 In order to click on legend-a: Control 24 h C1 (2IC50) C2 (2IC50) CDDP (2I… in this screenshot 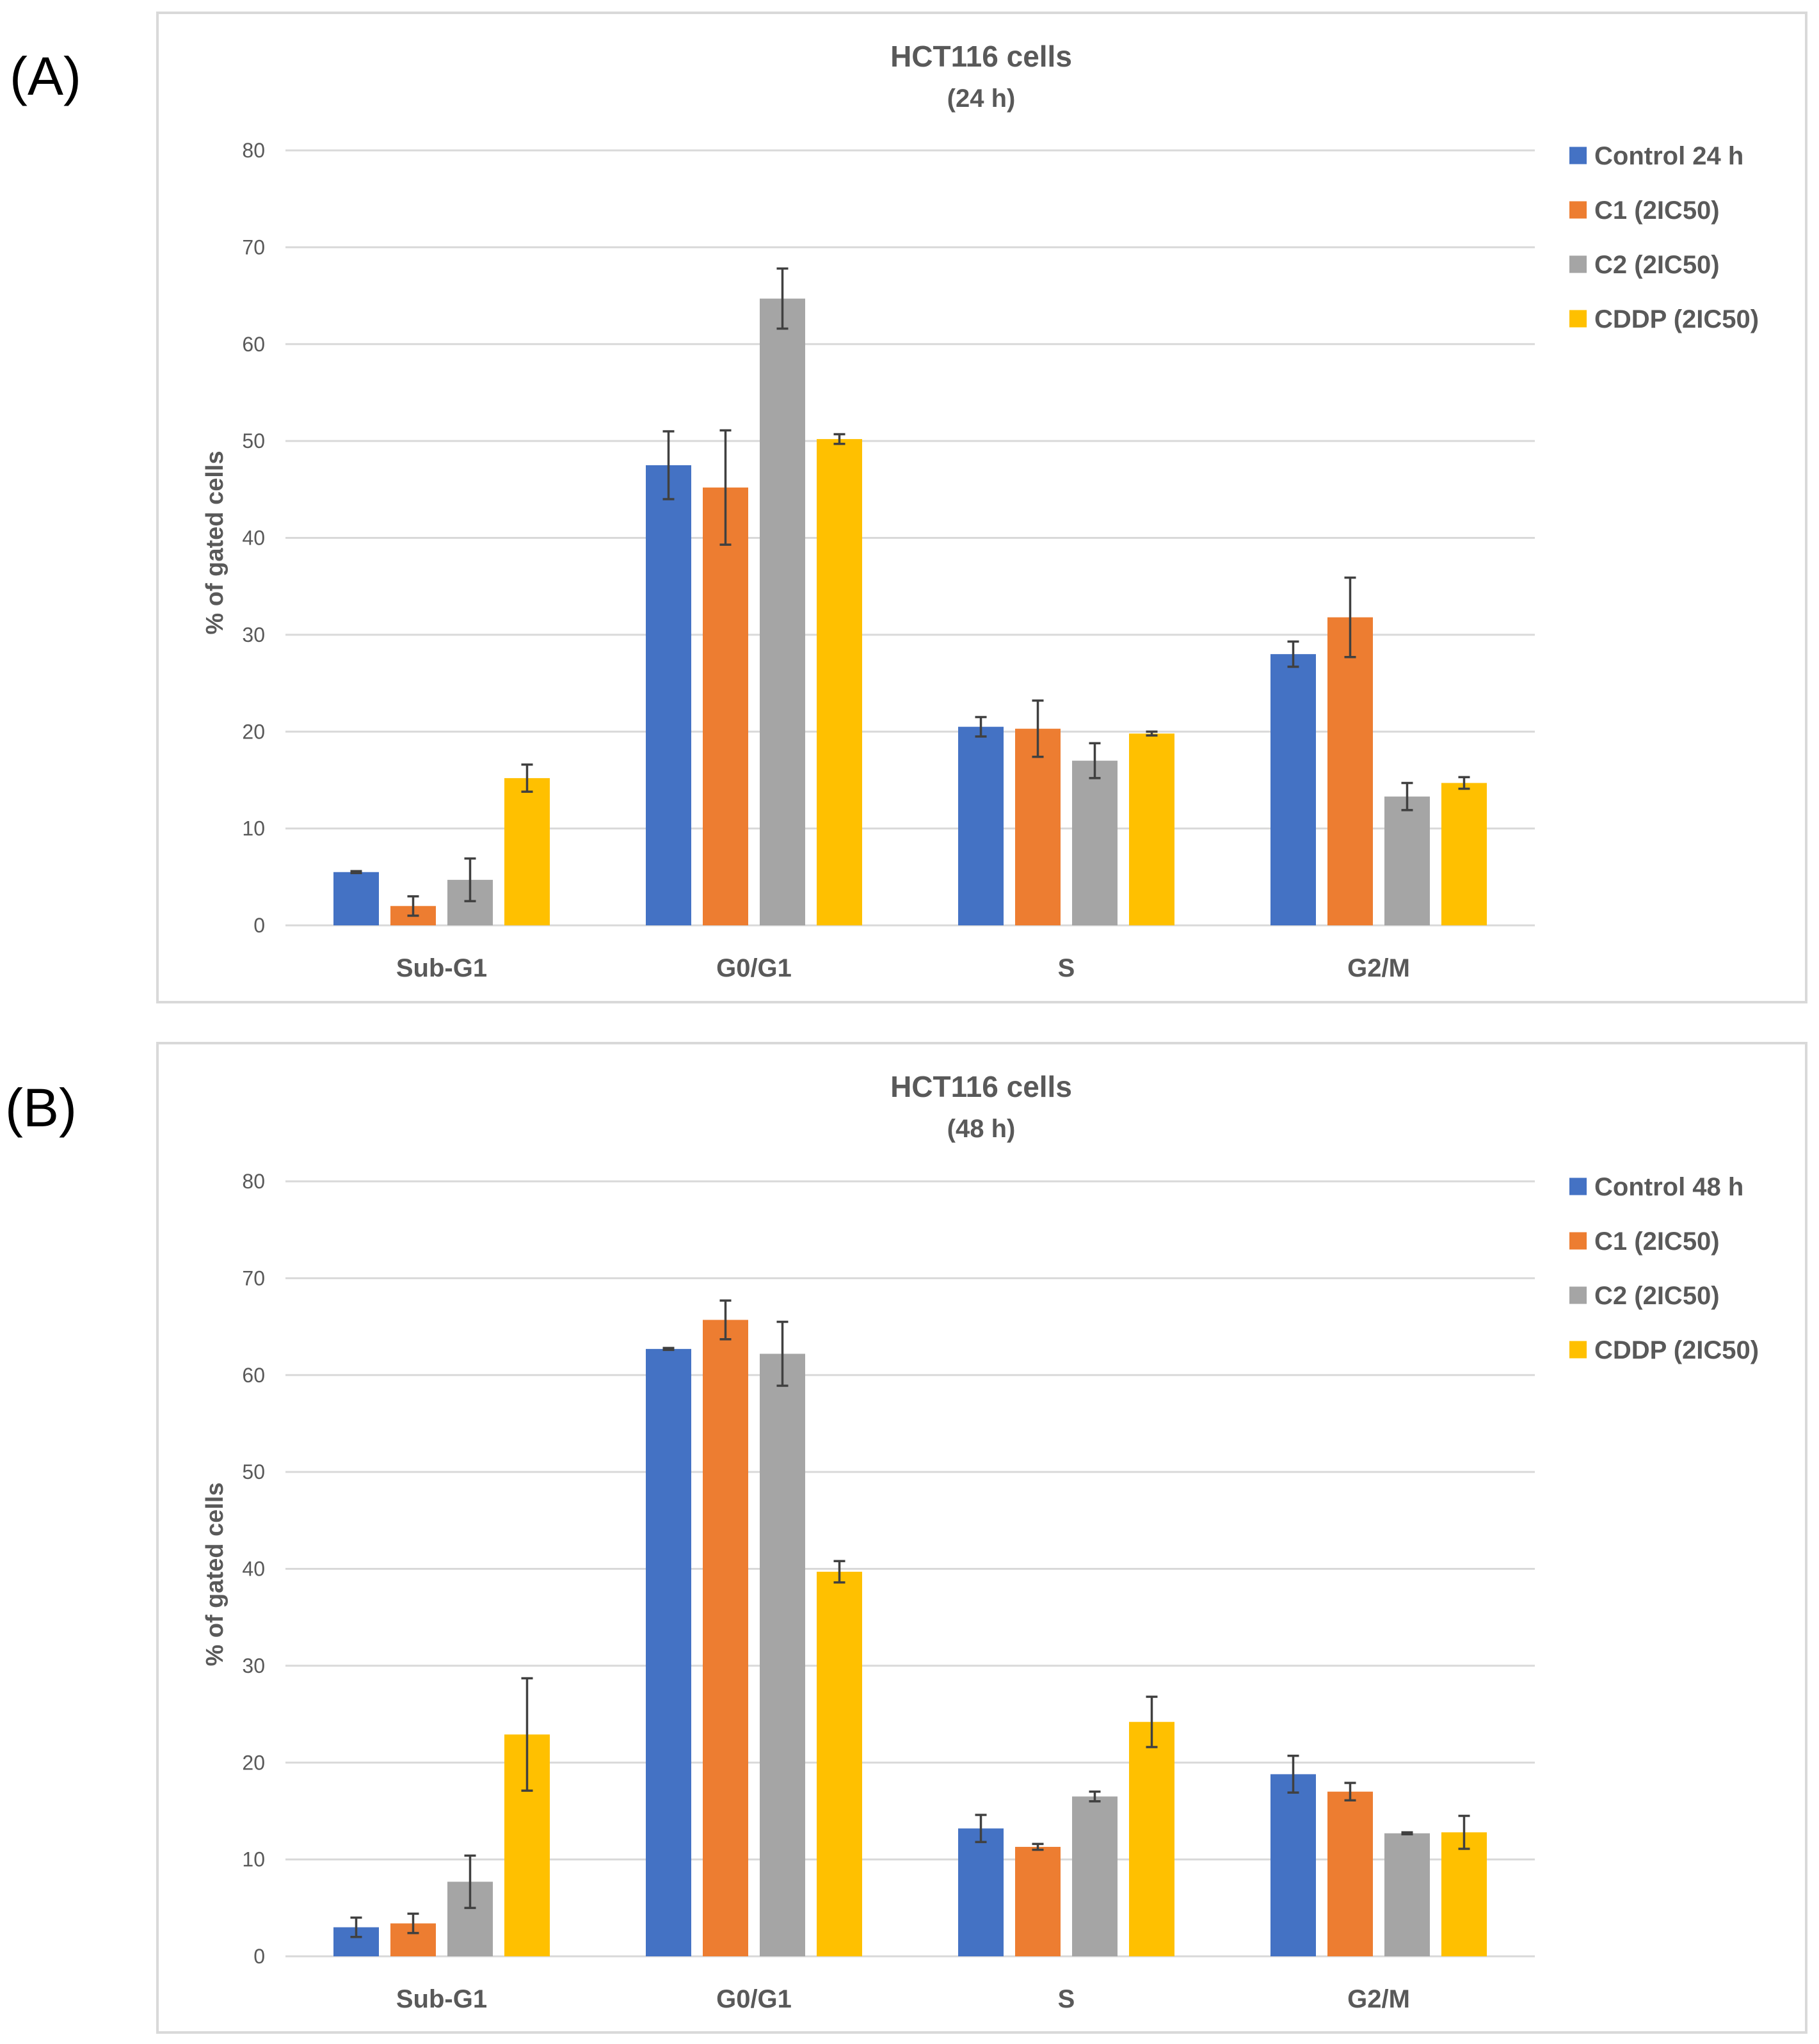, I will do `click(1664, 237)`.